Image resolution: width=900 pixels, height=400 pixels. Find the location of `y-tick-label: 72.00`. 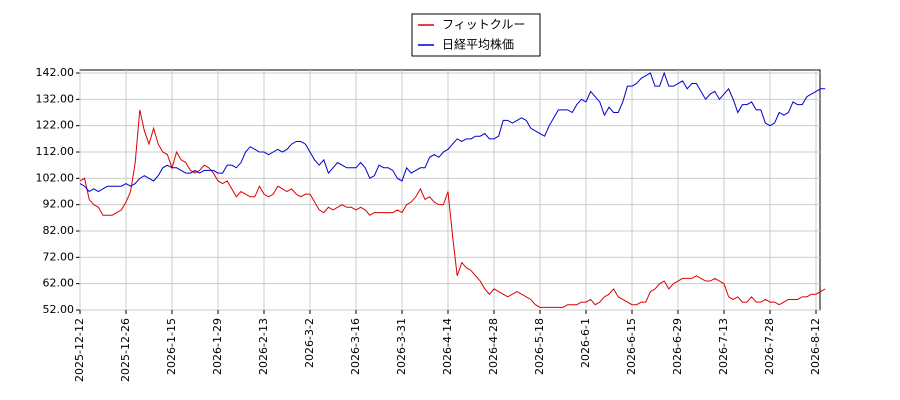

y-tick-label: 72.00 is located at coordinates (59, 256).